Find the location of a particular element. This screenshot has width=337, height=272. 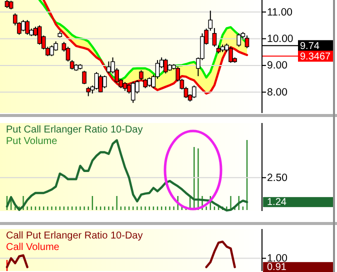

y-tick-label: 2.50 is located at coordinates (277, 178).